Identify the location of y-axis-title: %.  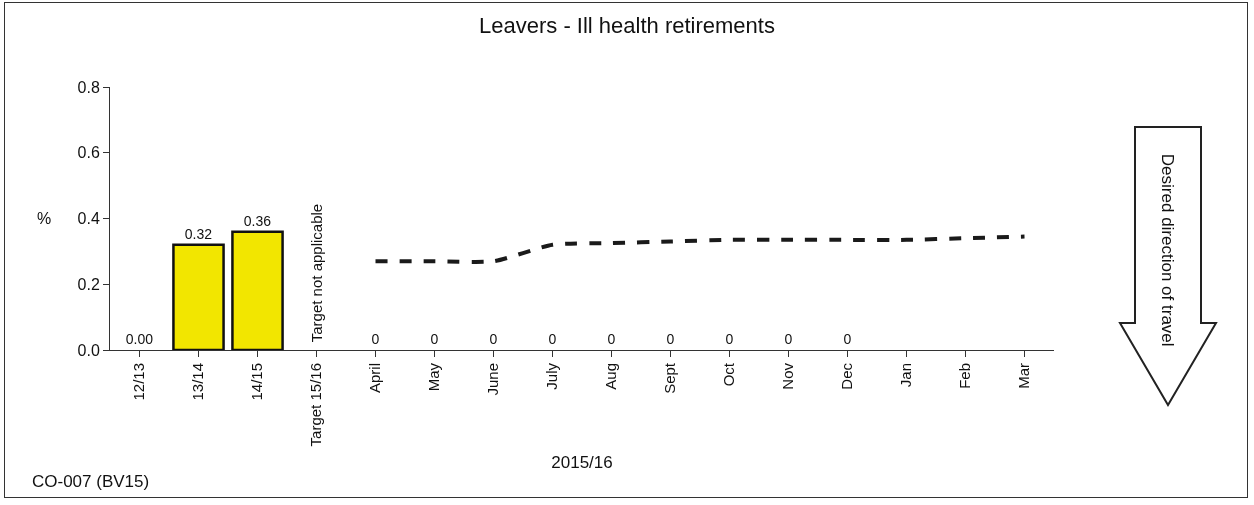
(44, 218).